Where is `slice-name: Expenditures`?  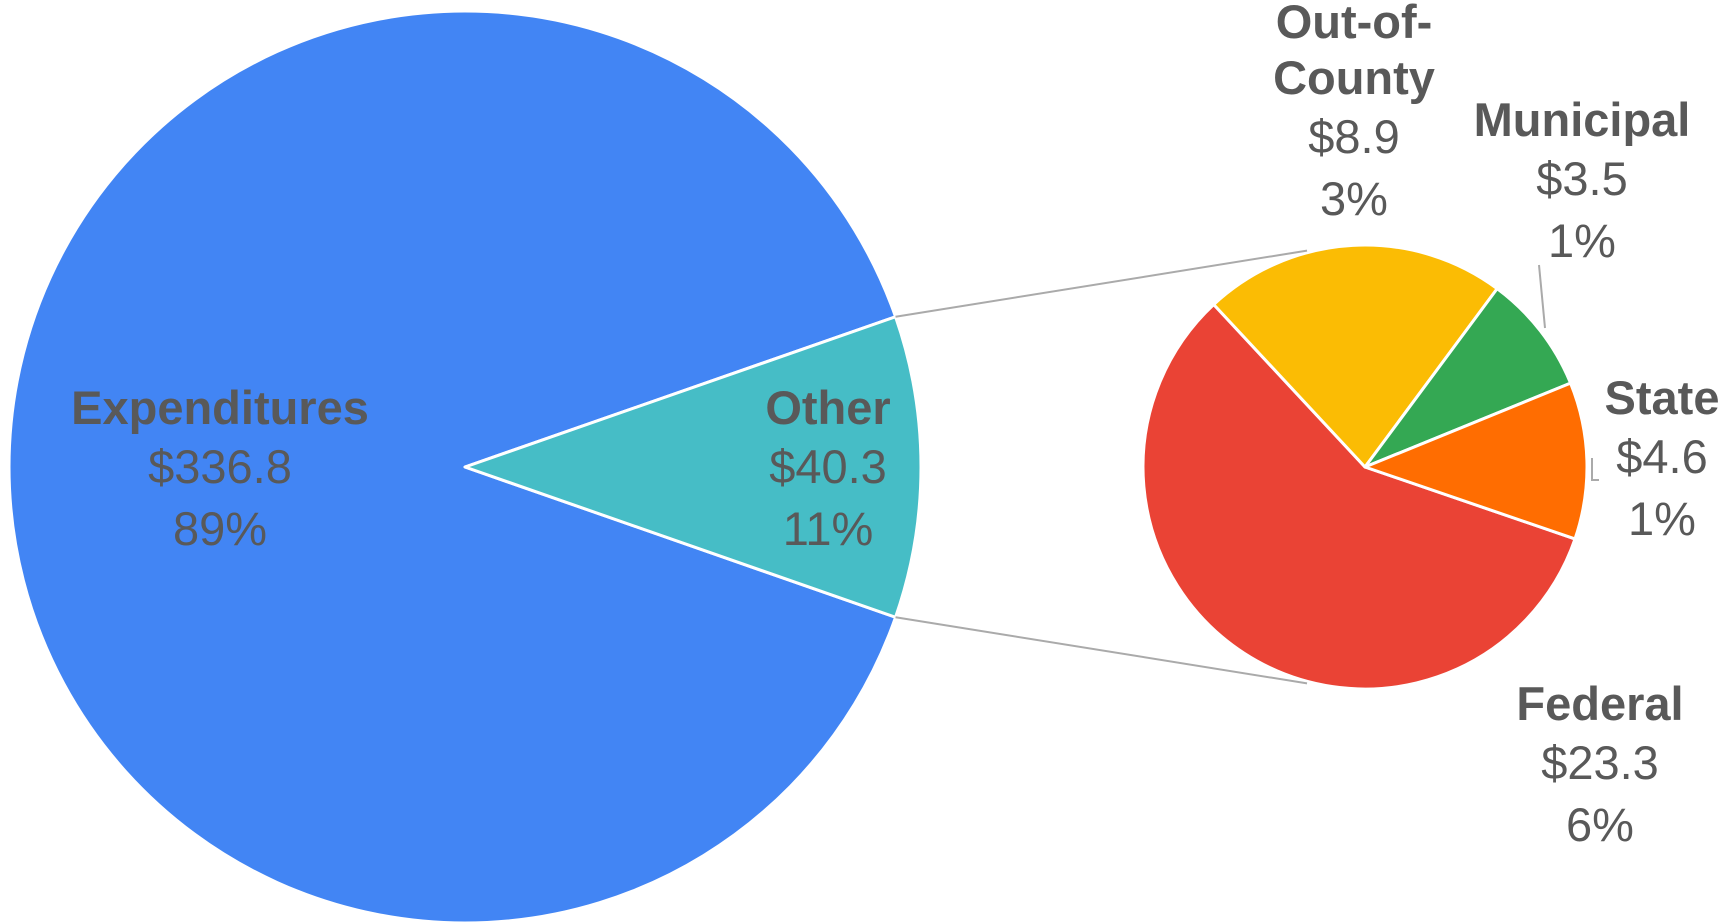 slice-name: Expenditures is located at coordinates (220, 407).